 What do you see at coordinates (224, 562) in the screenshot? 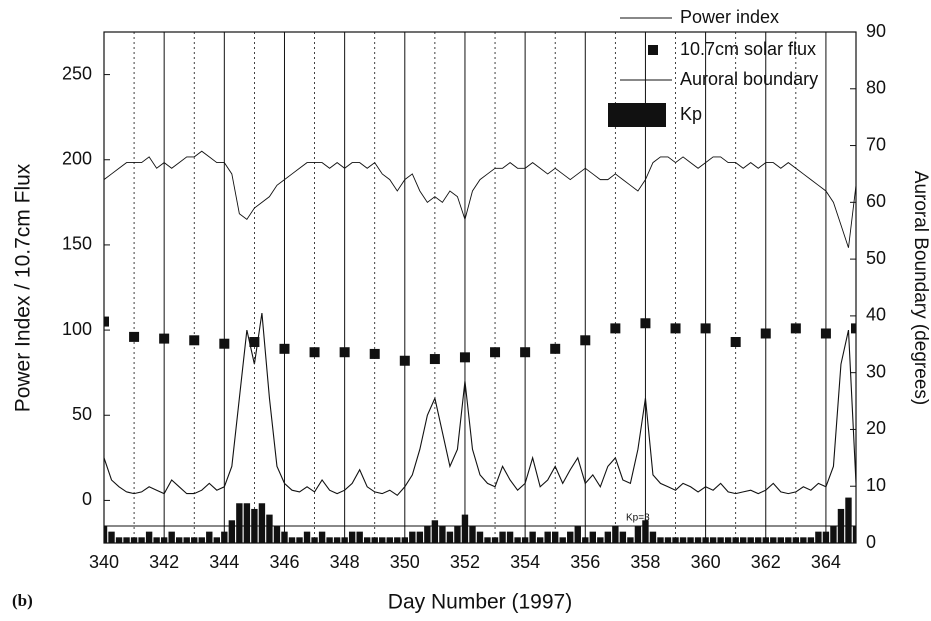
I see `x-tick-label: 344` at bounding box center [224, 562].